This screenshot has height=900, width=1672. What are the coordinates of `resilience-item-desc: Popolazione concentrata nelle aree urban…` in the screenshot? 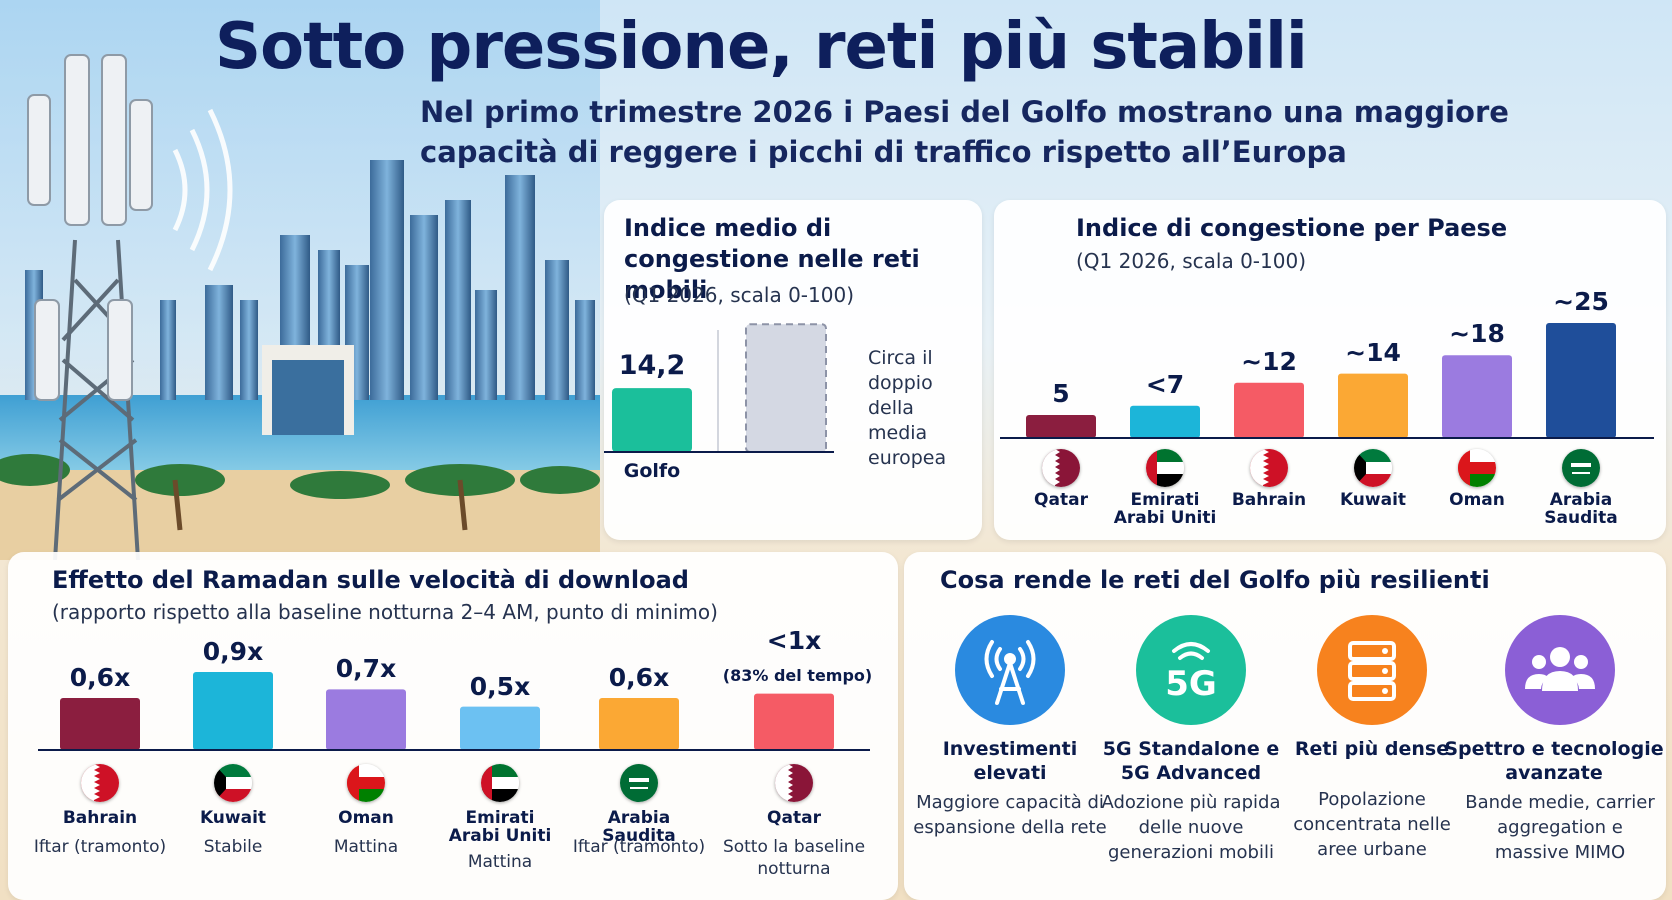 It's located at (1372, 824).